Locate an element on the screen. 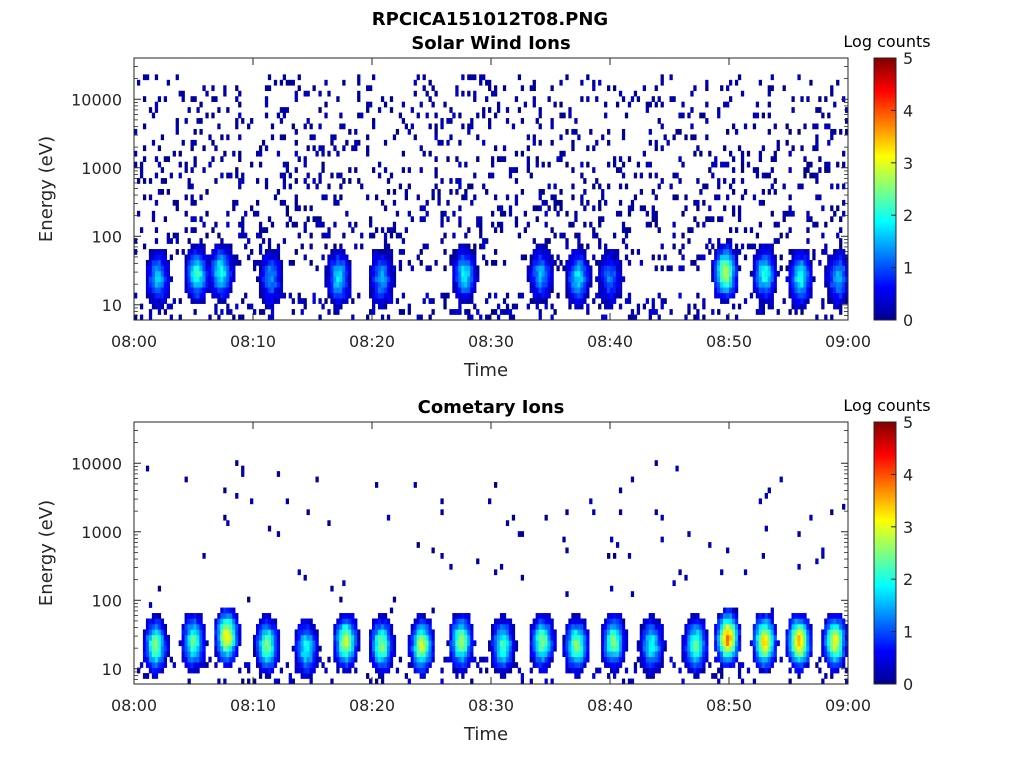 The image size is (1024, 768). x-tick-label: 08:30 is located at coordinates (491, 705).